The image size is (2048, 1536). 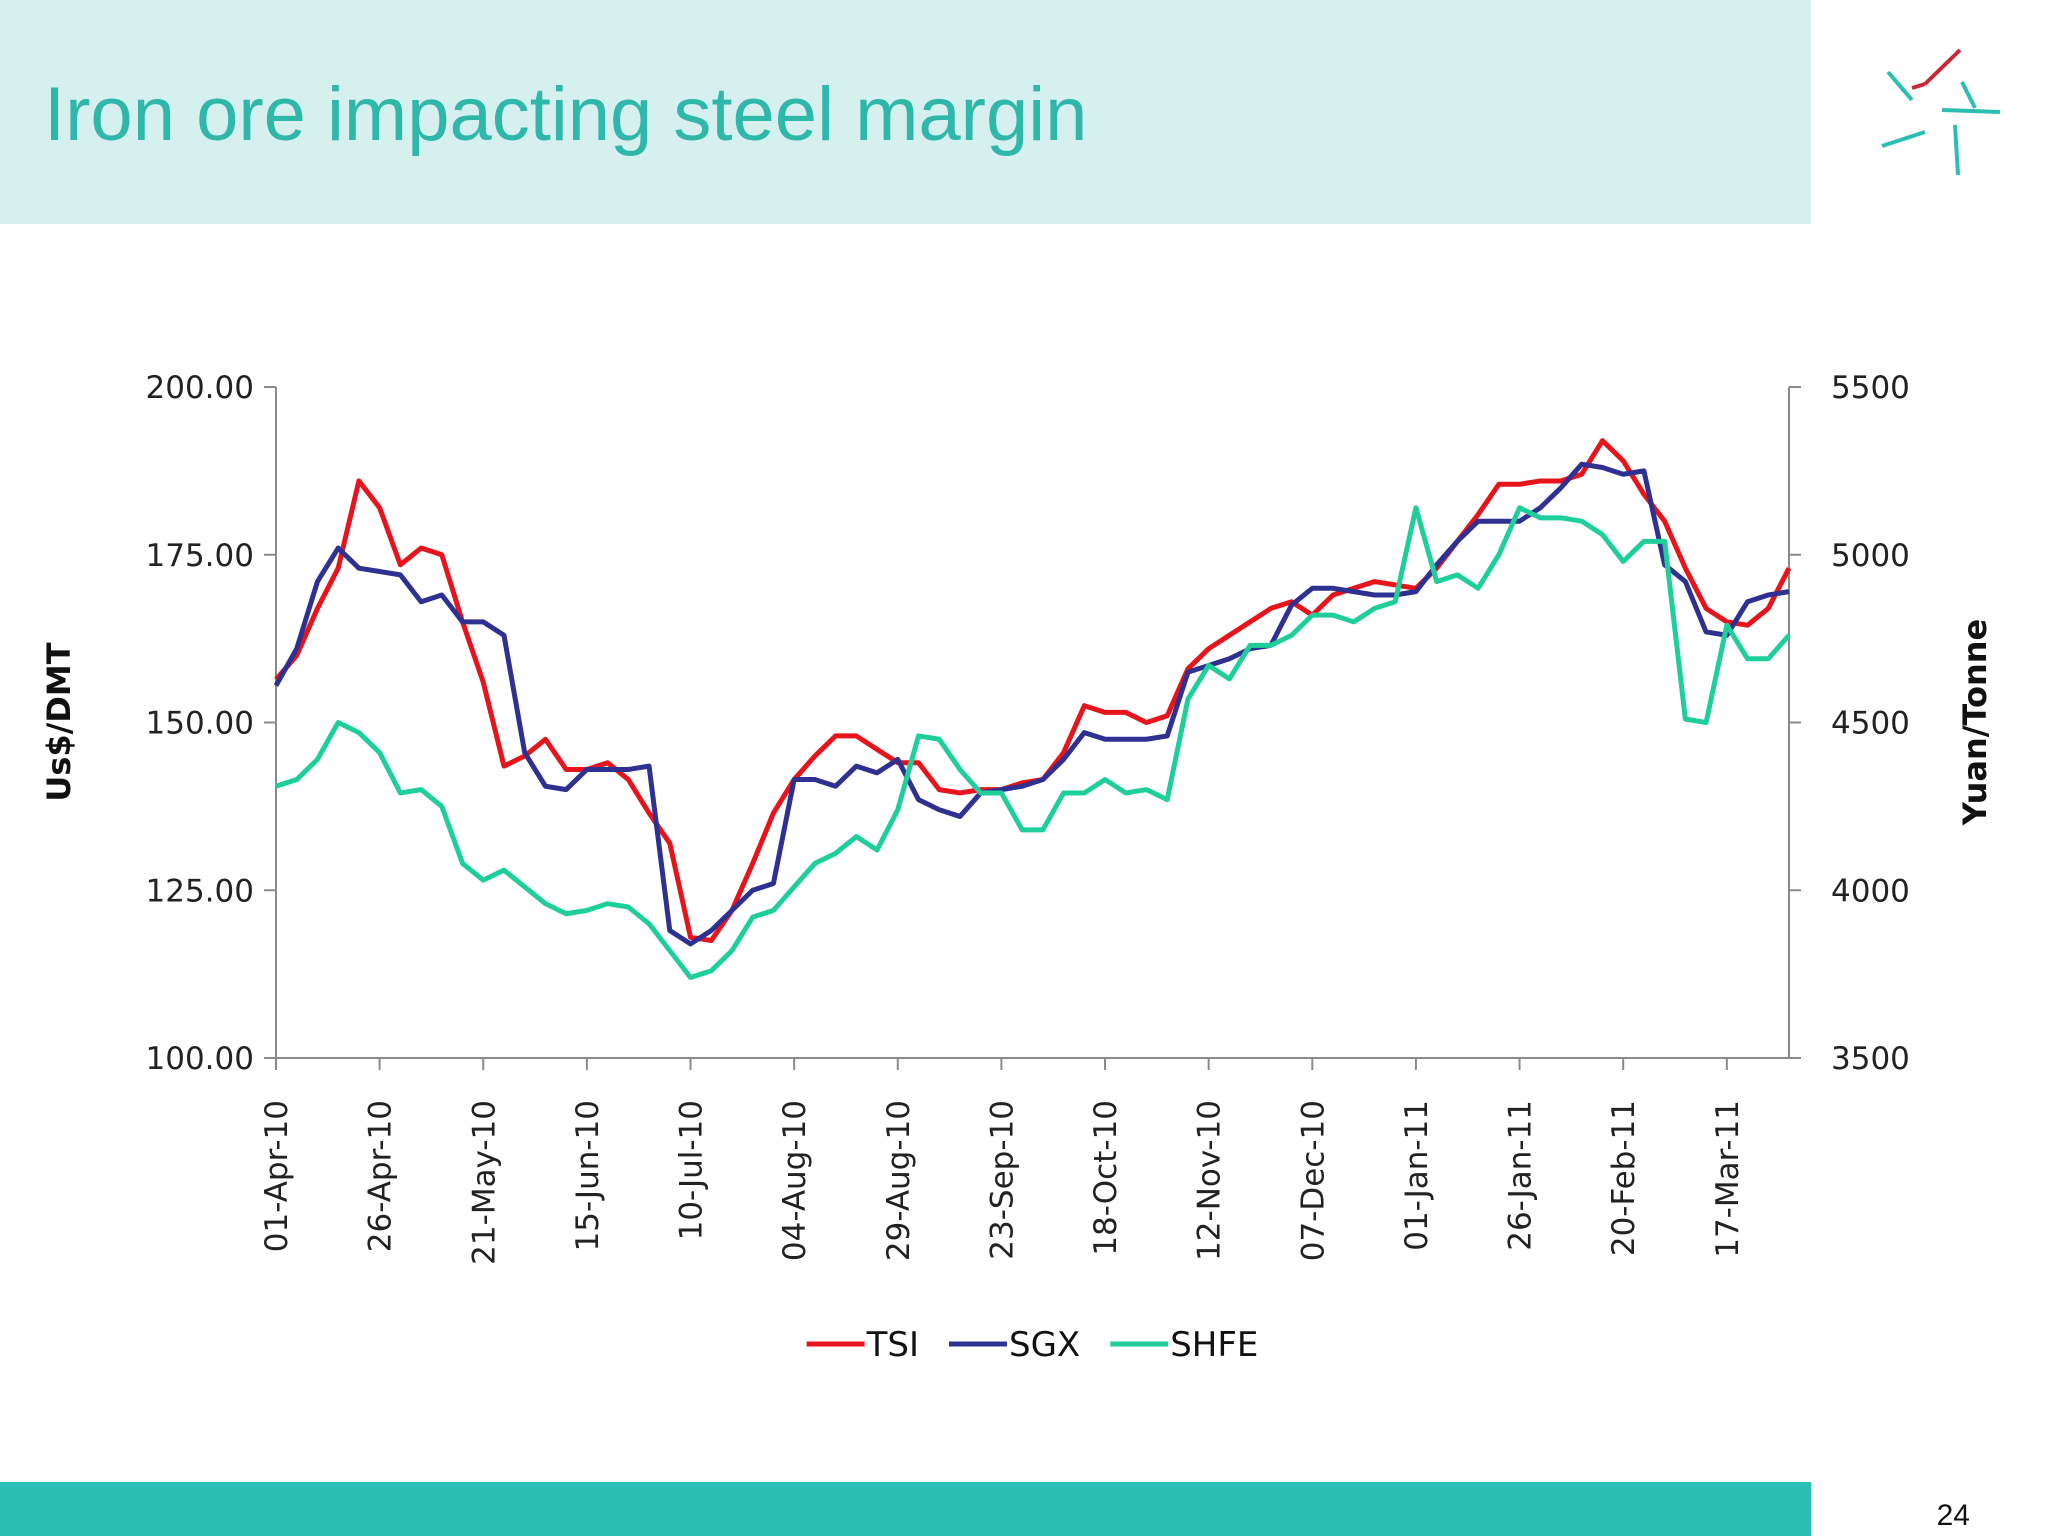 What do you see at coordinates (692, 1170) in the screenshot?
I see `x-tick-label: 10-Jul-10` at bounding box center [692, 1170].